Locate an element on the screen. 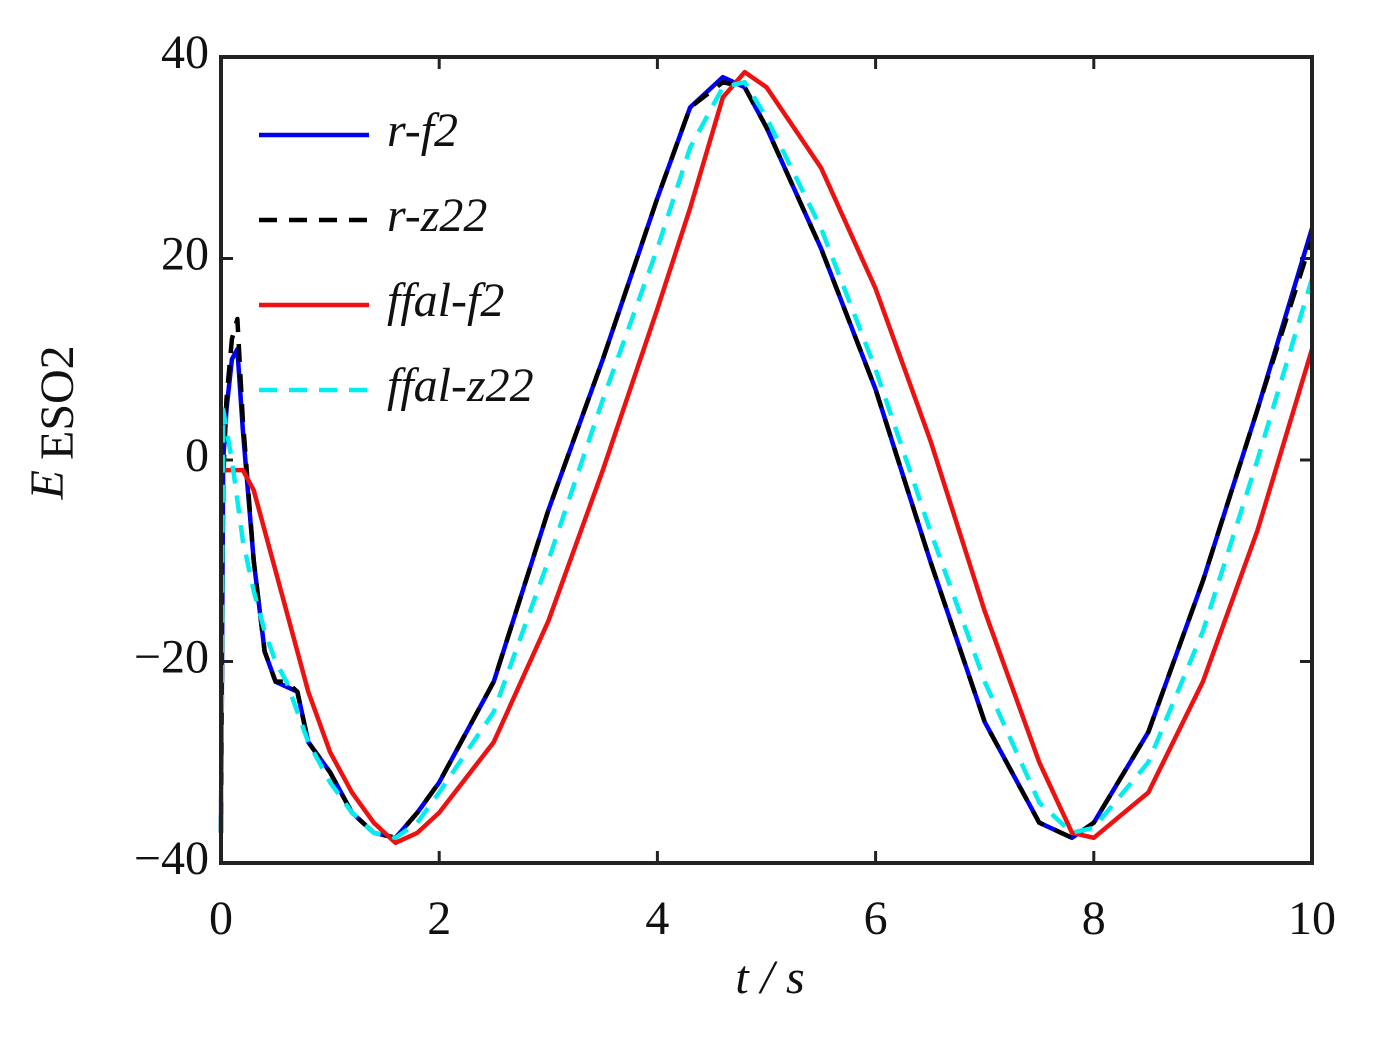 This screenshot has height=1040, width=1374. legend-label: r-f2 is located at coordinates (422, 130).